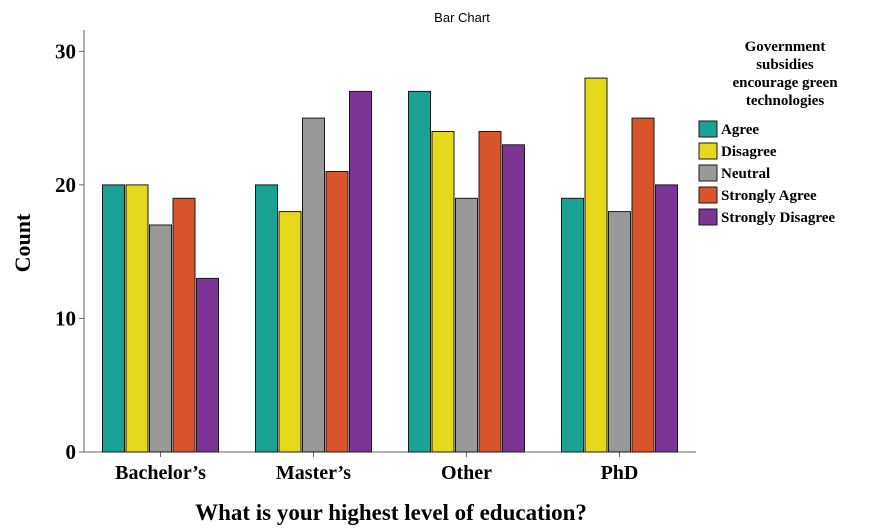  I want to click on y-axis-label: Count, so click(22, 242).